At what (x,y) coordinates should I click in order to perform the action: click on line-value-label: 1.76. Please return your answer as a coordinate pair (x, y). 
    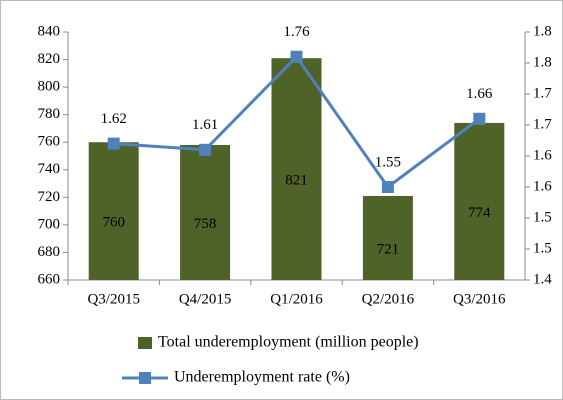
    Looking at the image, I should click on (296, 32).